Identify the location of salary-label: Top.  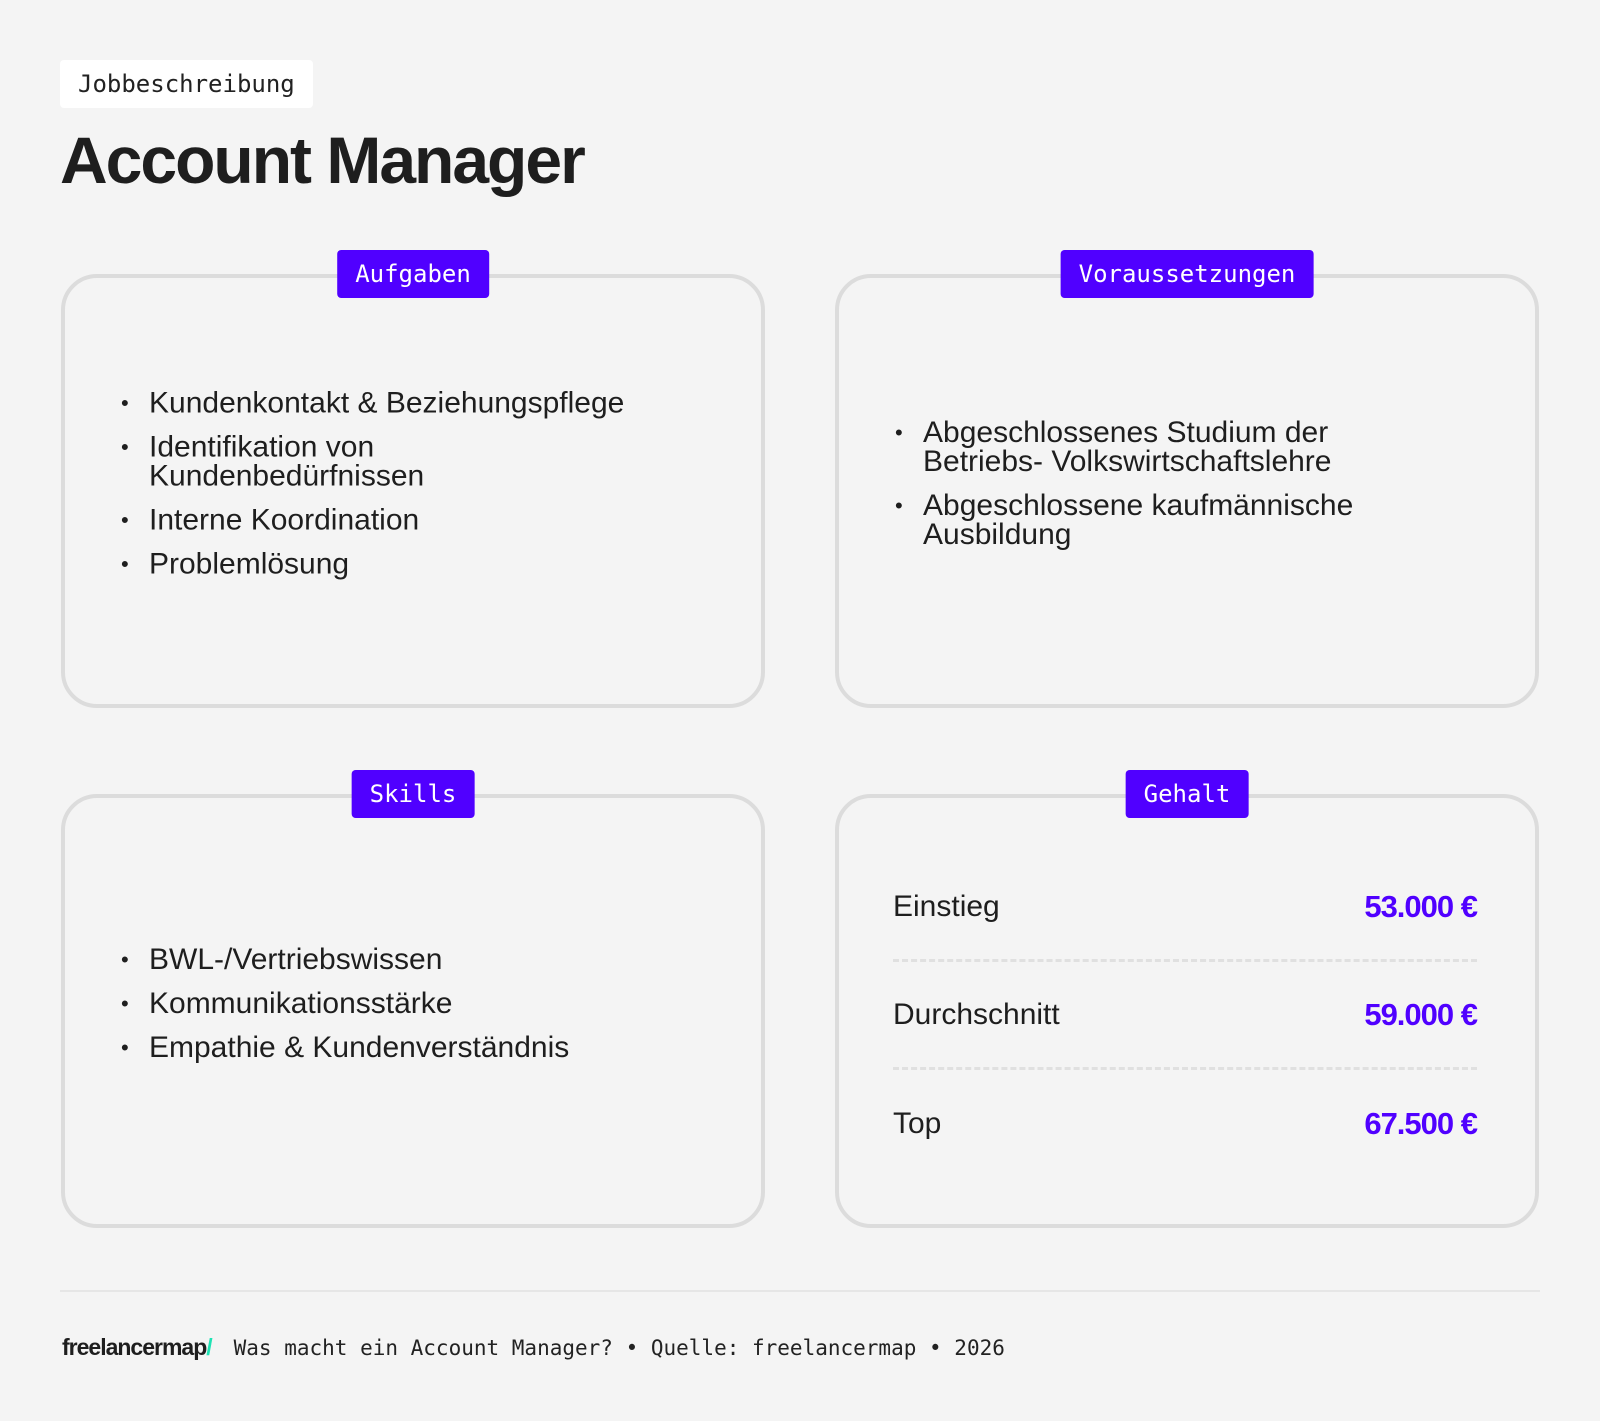
(917, 1123).